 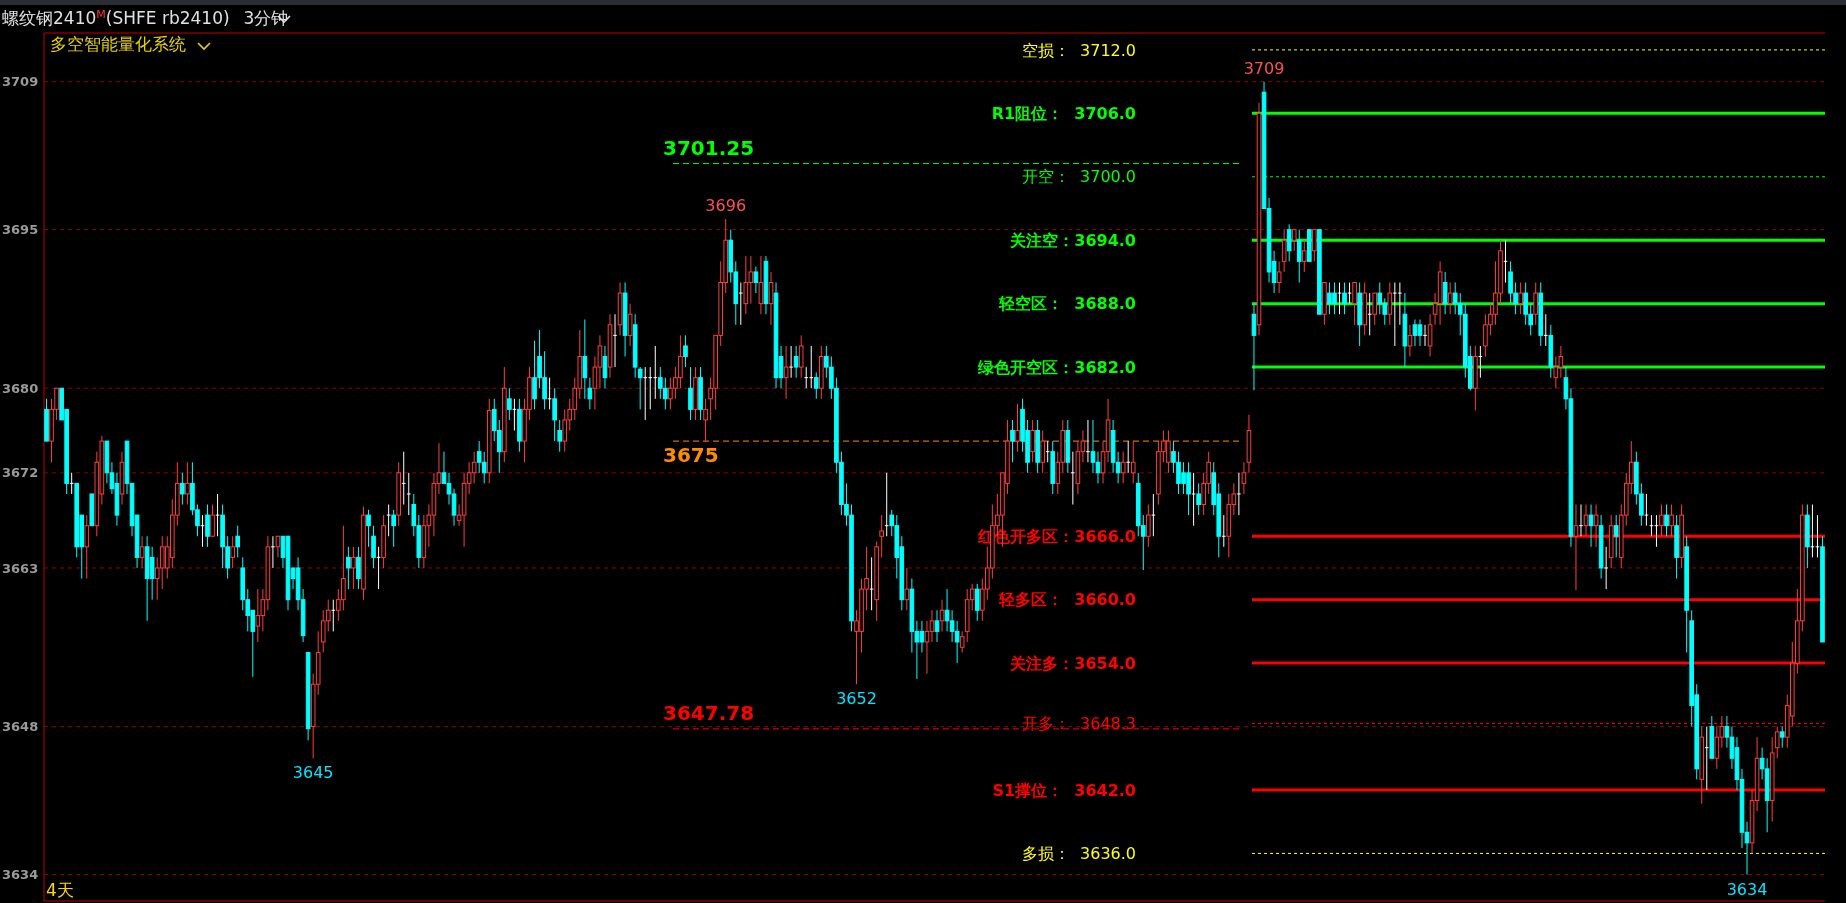 What do you see at coordinates (709, 147) in the screenshot?
I see `ref-line-label: 3701.25` at bounding box center [709, 147].